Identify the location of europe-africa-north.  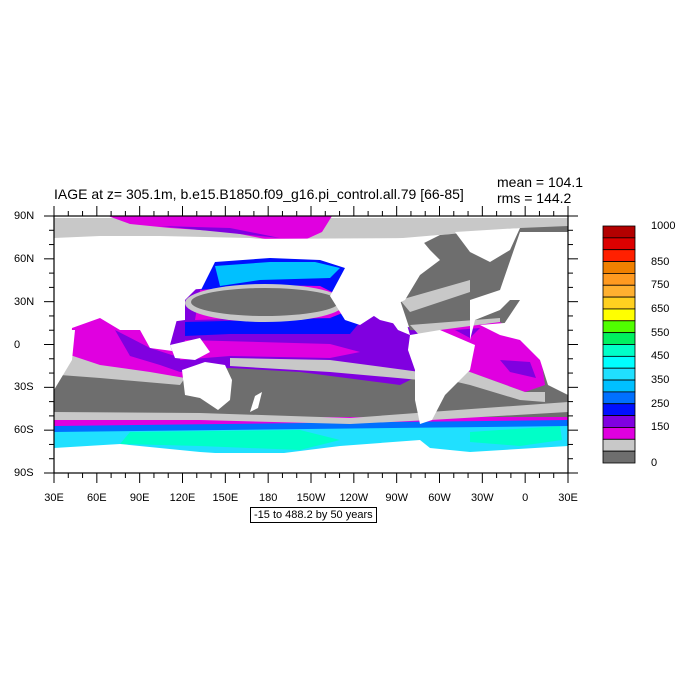
(519, 286).